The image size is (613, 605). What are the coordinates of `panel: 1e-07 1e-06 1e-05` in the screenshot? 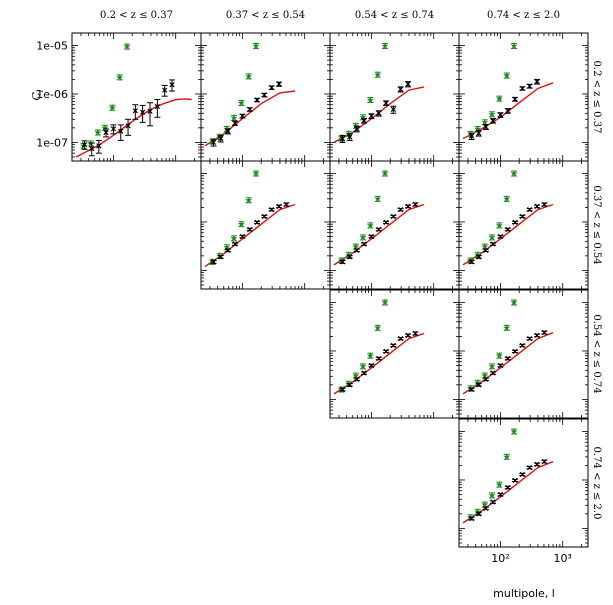 It's located at (119, 97).